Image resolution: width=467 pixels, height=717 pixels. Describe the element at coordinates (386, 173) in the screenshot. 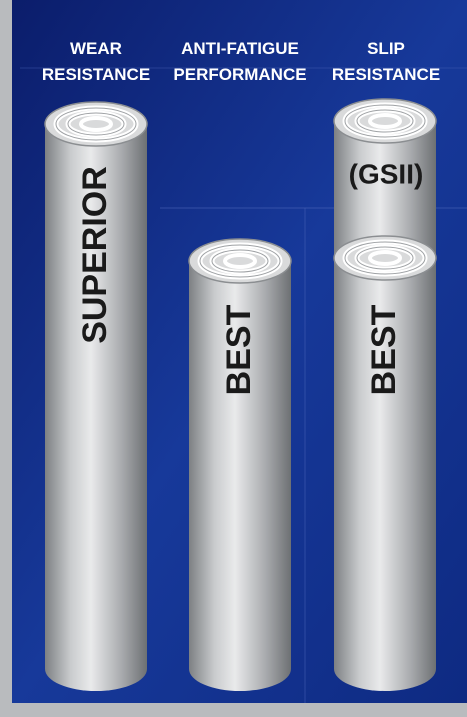

I see `rating: (GSII)` at that location.